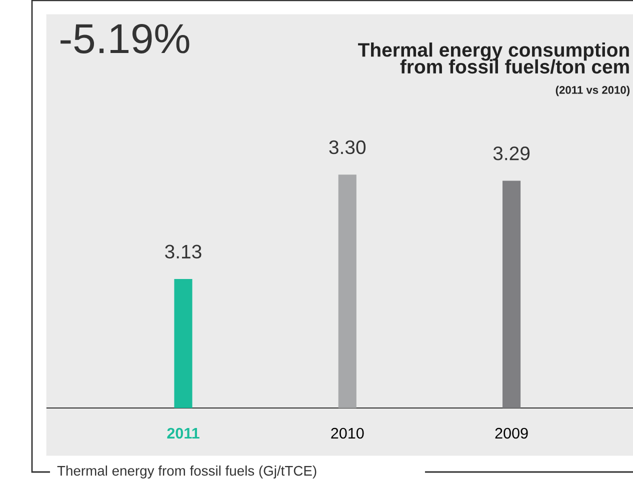 The height and width of the screenshot is (480, 633). What do you see at coordinates (347, 433) in the screenshot?
I see `x-tick-label: 2010` at bounding box center [347, 433].